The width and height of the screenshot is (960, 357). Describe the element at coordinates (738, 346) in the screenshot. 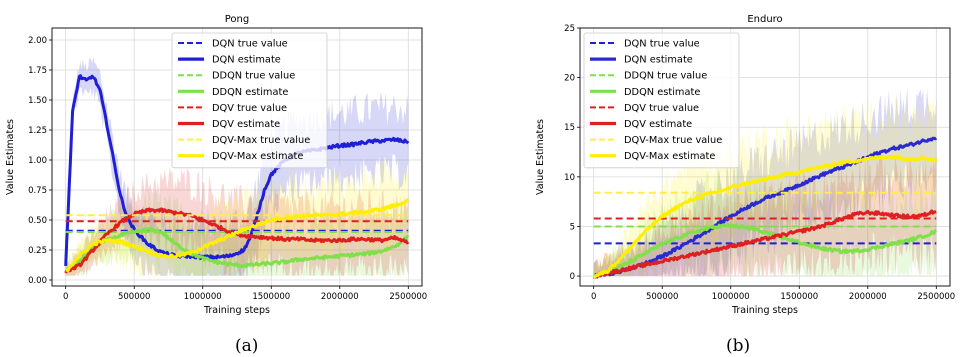

I see `subfigure-label-b: (b)` at that location.